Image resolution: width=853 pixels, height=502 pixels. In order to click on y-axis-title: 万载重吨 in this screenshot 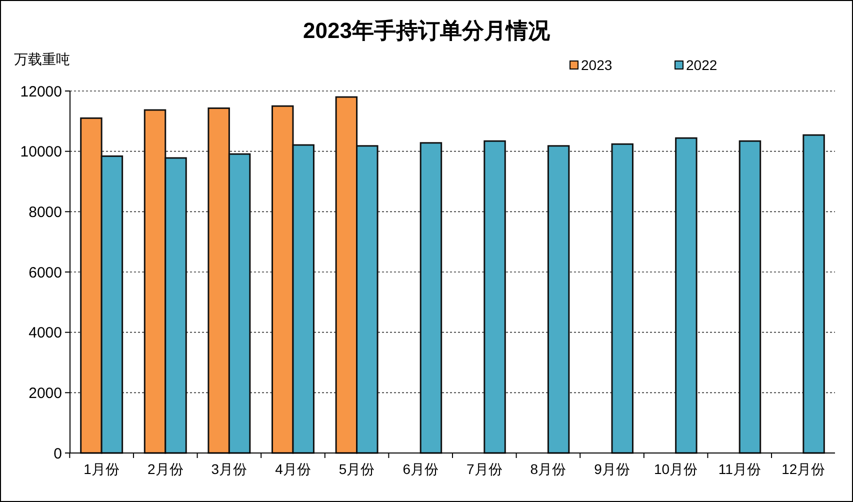, I will do `click(42, 59)`.